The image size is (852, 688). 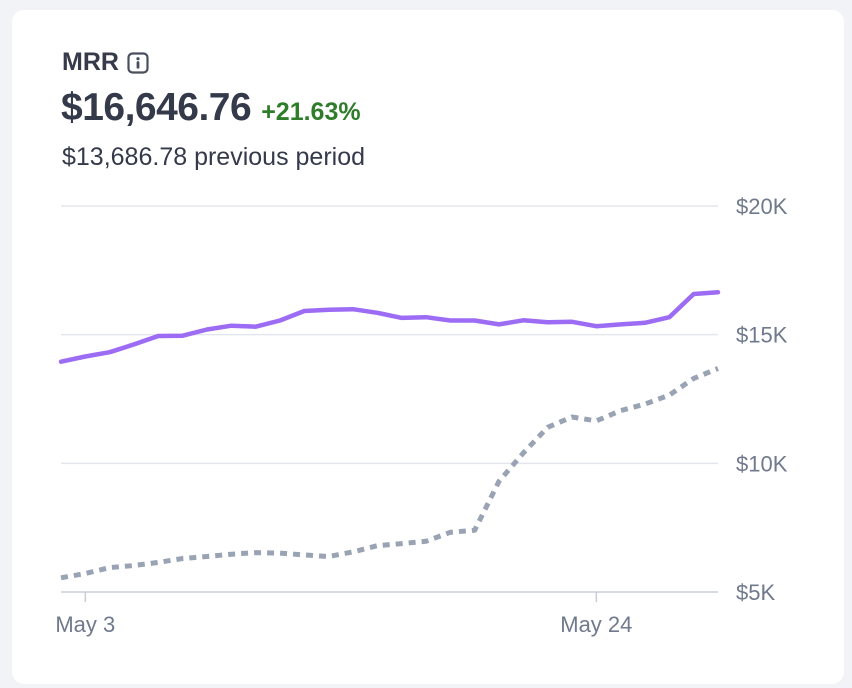 I want to click on x-axis, so click(x=341, y=597).